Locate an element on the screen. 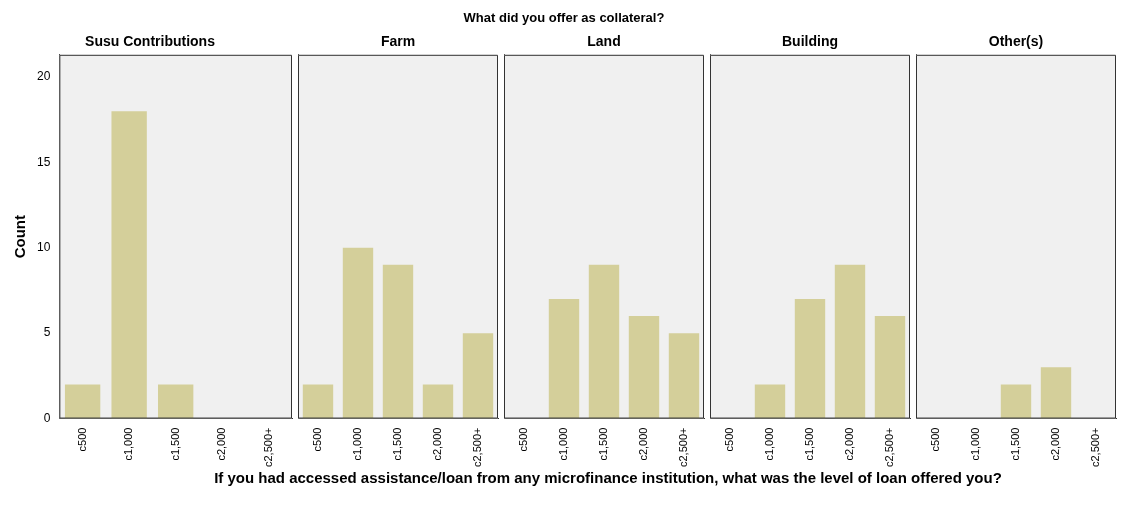  chart-title: Farm is located at coordinates (398, 41).